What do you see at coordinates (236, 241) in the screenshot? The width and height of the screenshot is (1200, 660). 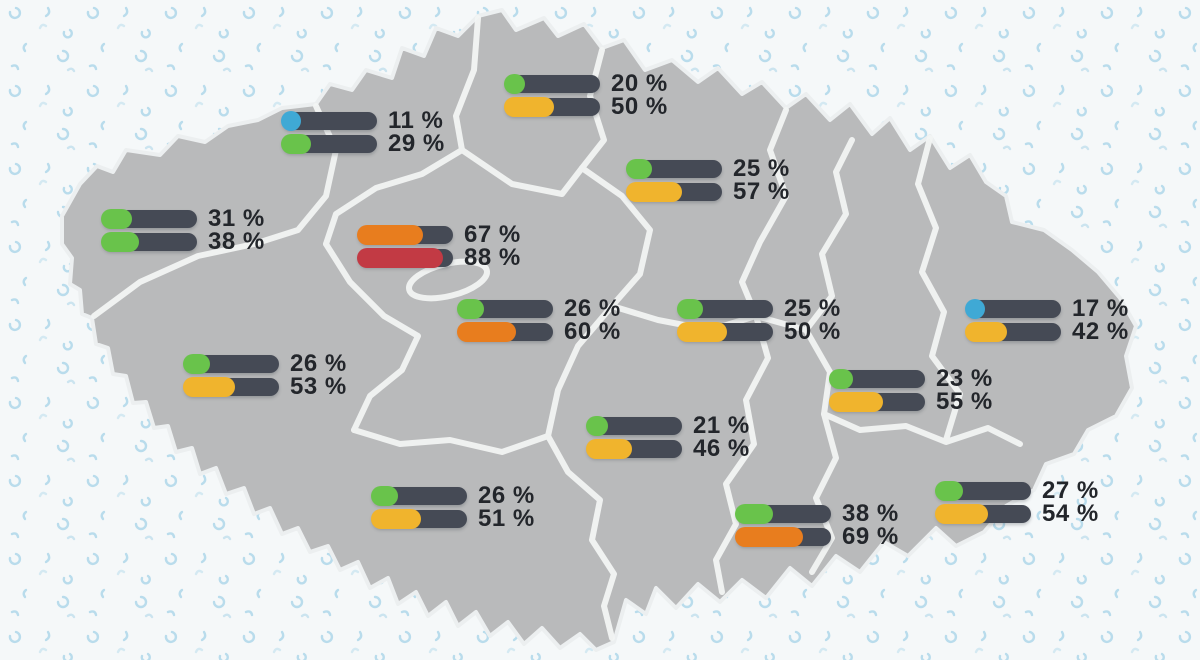 I see `percent-label: 38 %` at bounding box center [236, 241].